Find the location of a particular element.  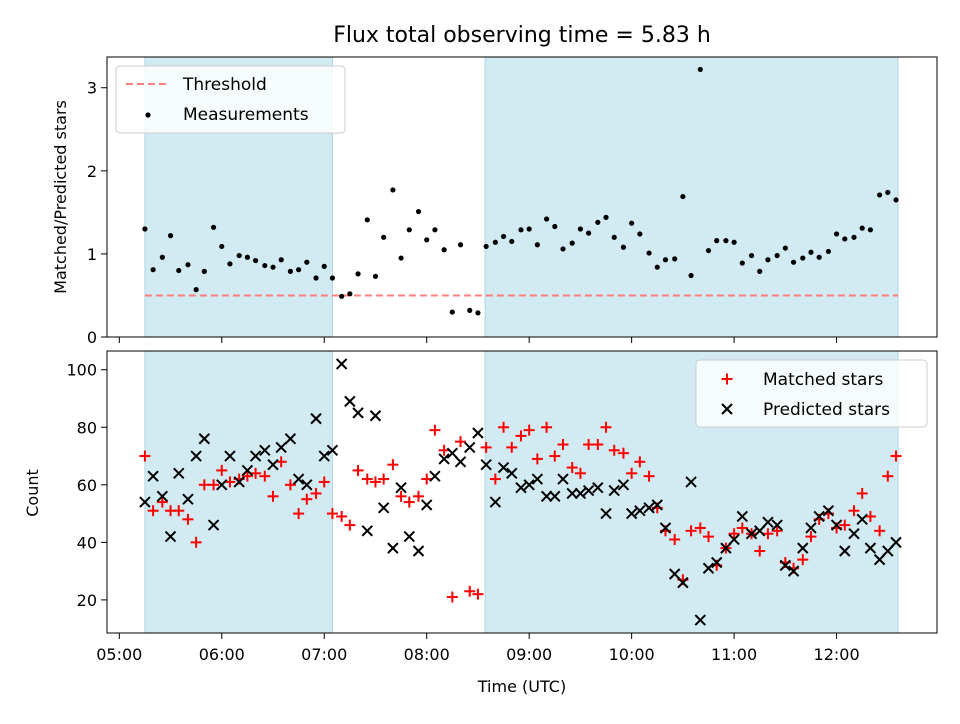

top-y-axis-label: Matched/Predicted stars is located at coordinates (60, 197).